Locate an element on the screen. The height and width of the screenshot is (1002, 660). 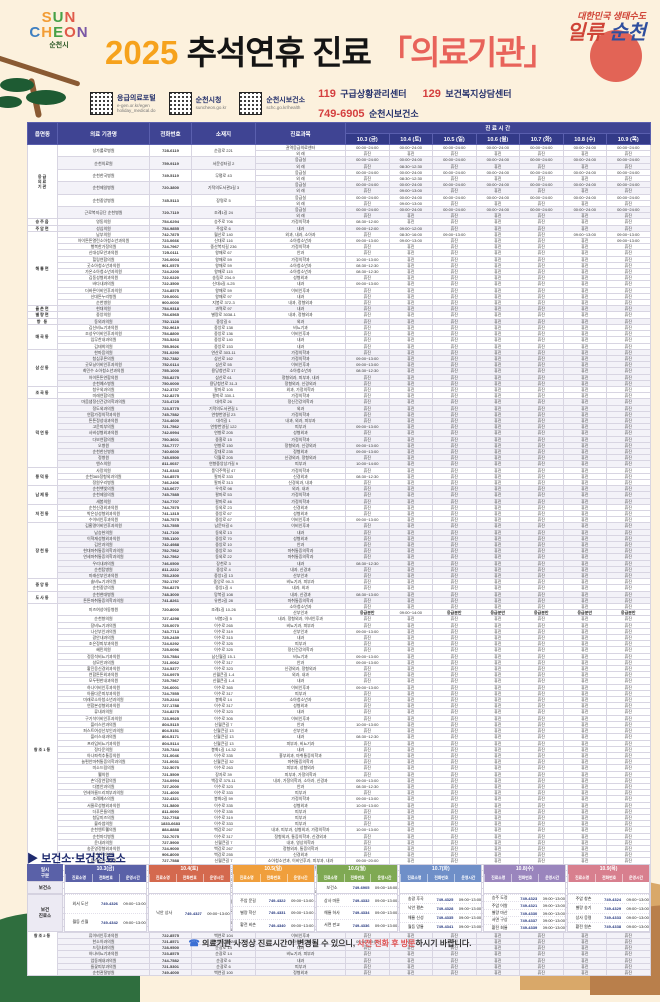
hospital-row: 청담미즈의원 722-7768 이수로 319 피부과 휴진 휴진 휴진 휴진 휴진 휴진 휴진 is located at coordinates (339, 817).